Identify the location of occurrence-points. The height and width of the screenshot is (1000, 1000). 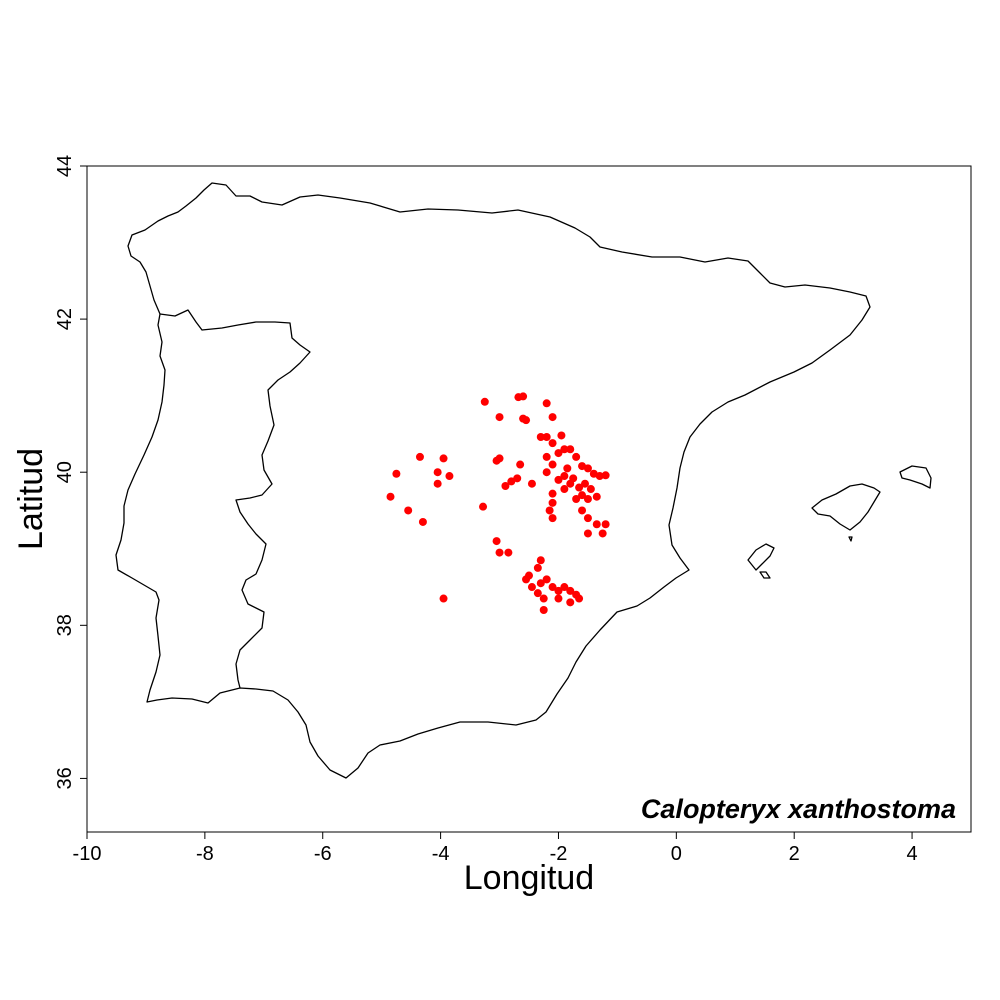
(498, 503).